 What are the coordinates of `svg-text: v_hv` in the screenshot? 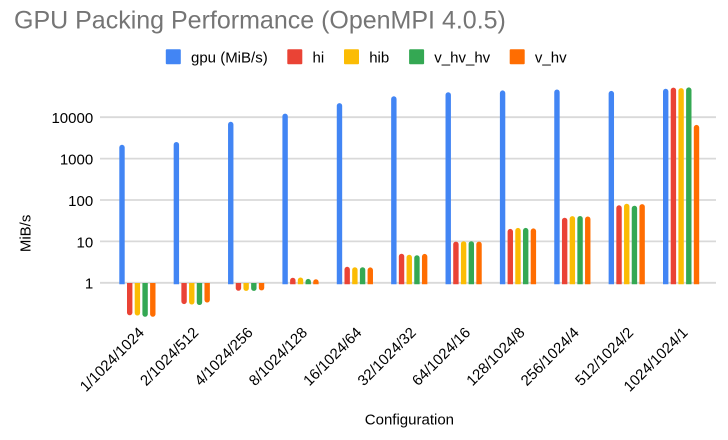 It's located at (551, 58).